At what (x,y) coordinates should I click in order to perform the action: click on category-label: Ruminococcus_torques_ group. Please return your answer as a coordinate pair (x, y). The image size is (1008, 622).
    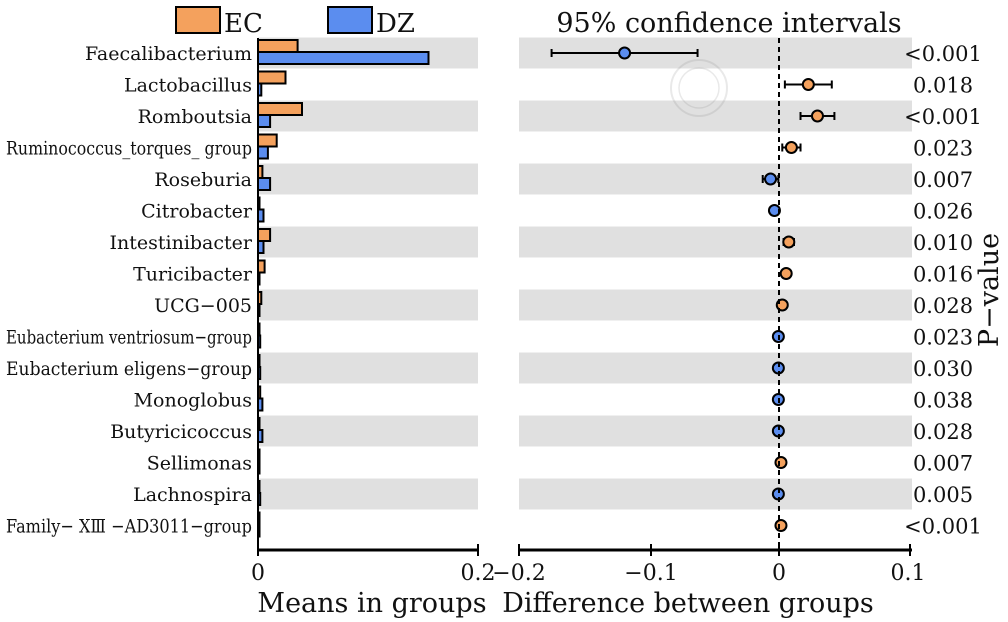
    Looking at the image, I should click on (129, 149).